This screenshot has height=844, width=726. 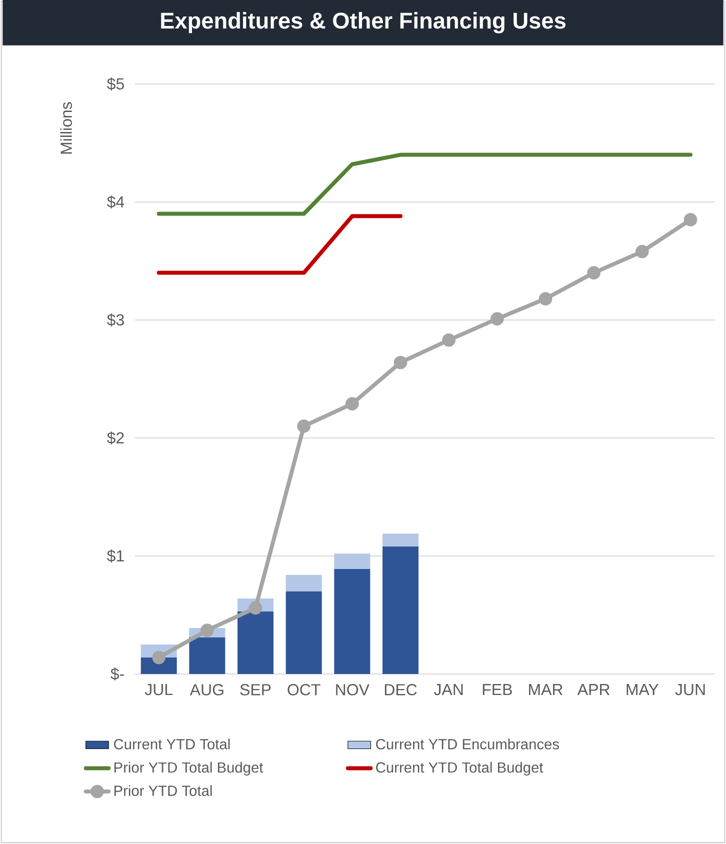 I want to click on x-tick-label: JAN, so click(x=448, y=690).